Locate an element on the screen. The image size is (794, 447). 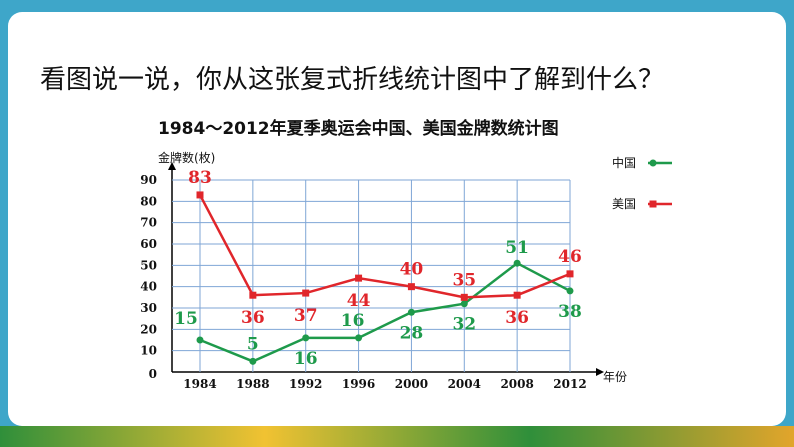
y-tick-label: 10 is located at coordinates (148, 351).